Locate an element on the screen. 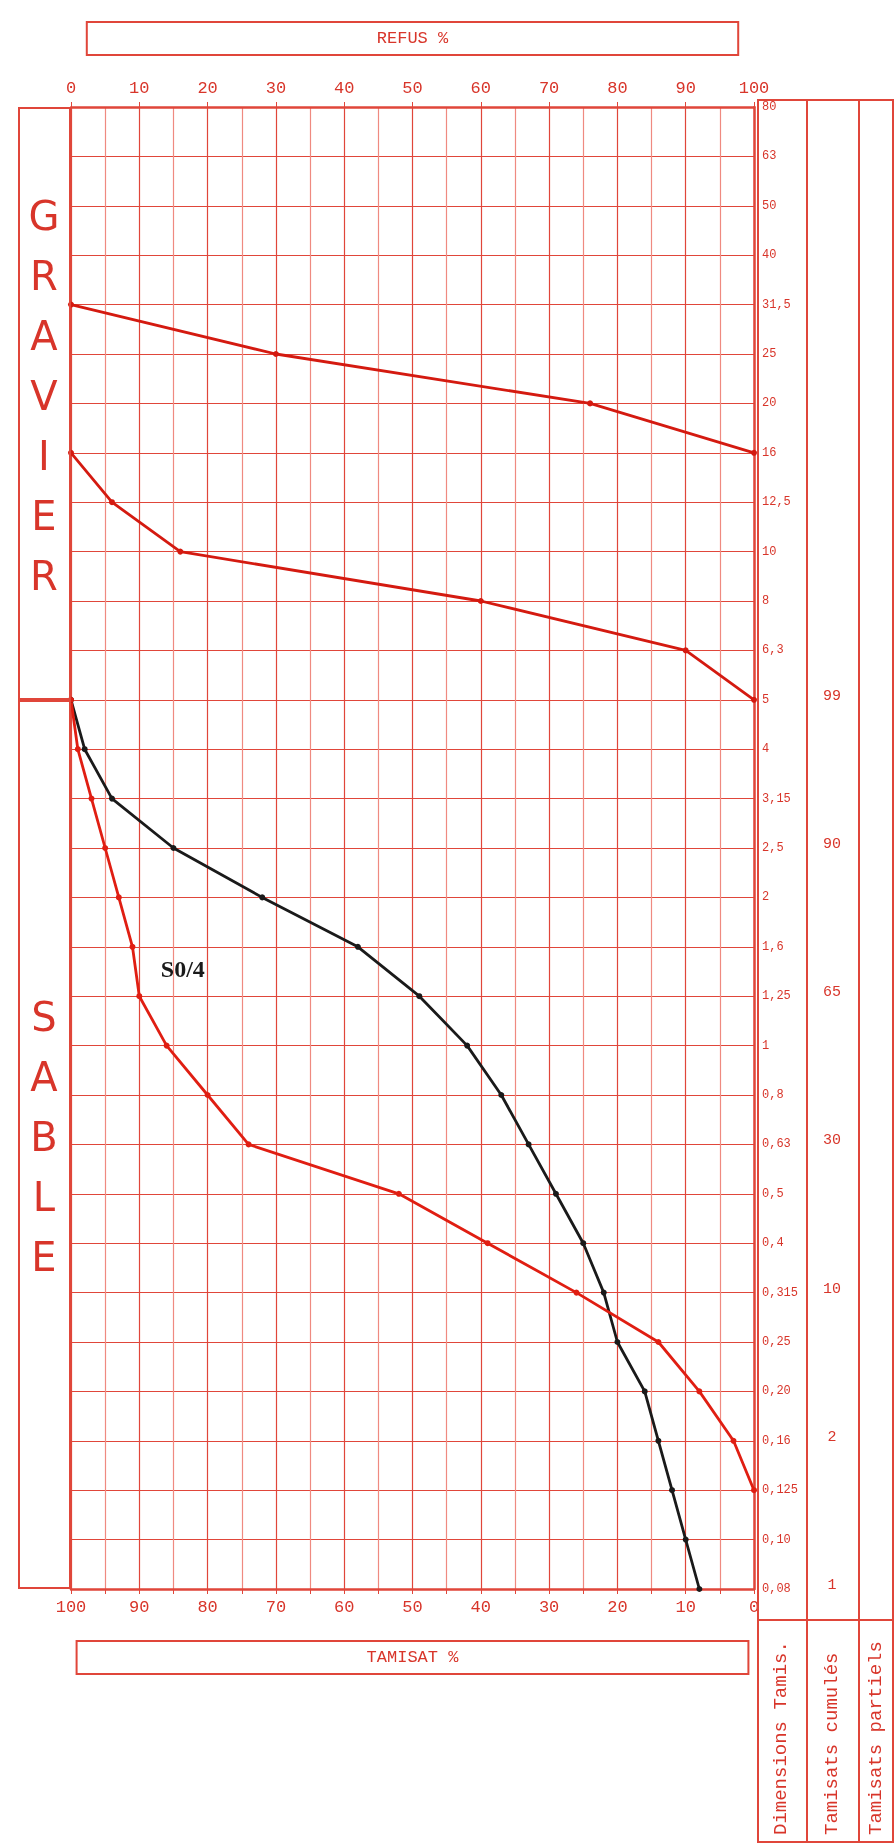 The image size is (896, 1843). y-tick-label: 0,4 is located at coordinates (773, 1243).